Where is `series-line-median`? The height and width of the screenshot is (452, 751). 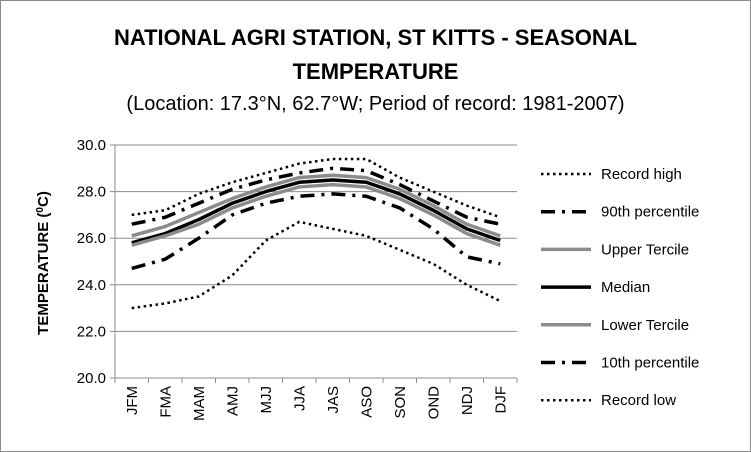 series-line-median is located at coordinates (316, 211).